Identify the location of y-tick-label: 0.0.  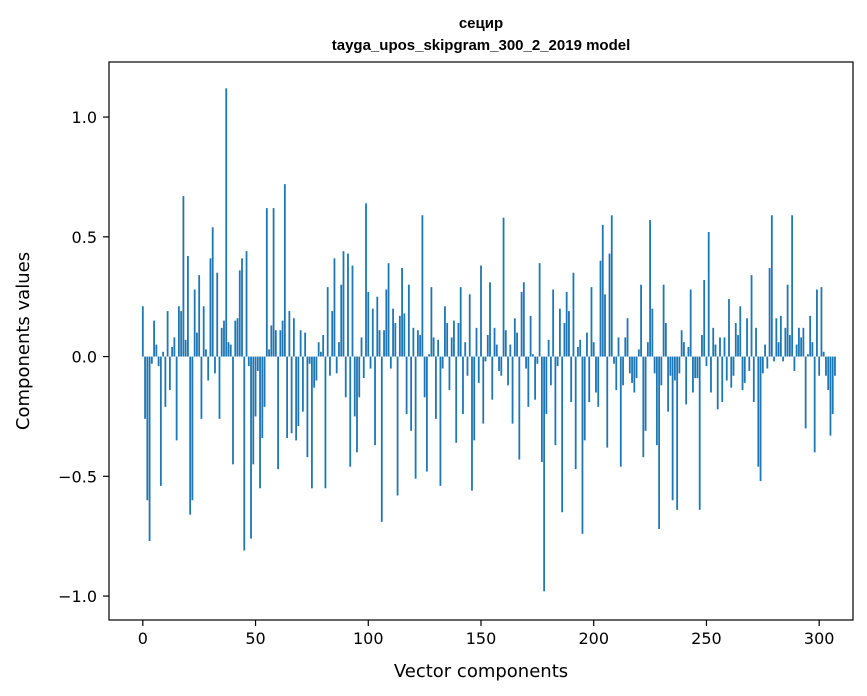
(84, 357).